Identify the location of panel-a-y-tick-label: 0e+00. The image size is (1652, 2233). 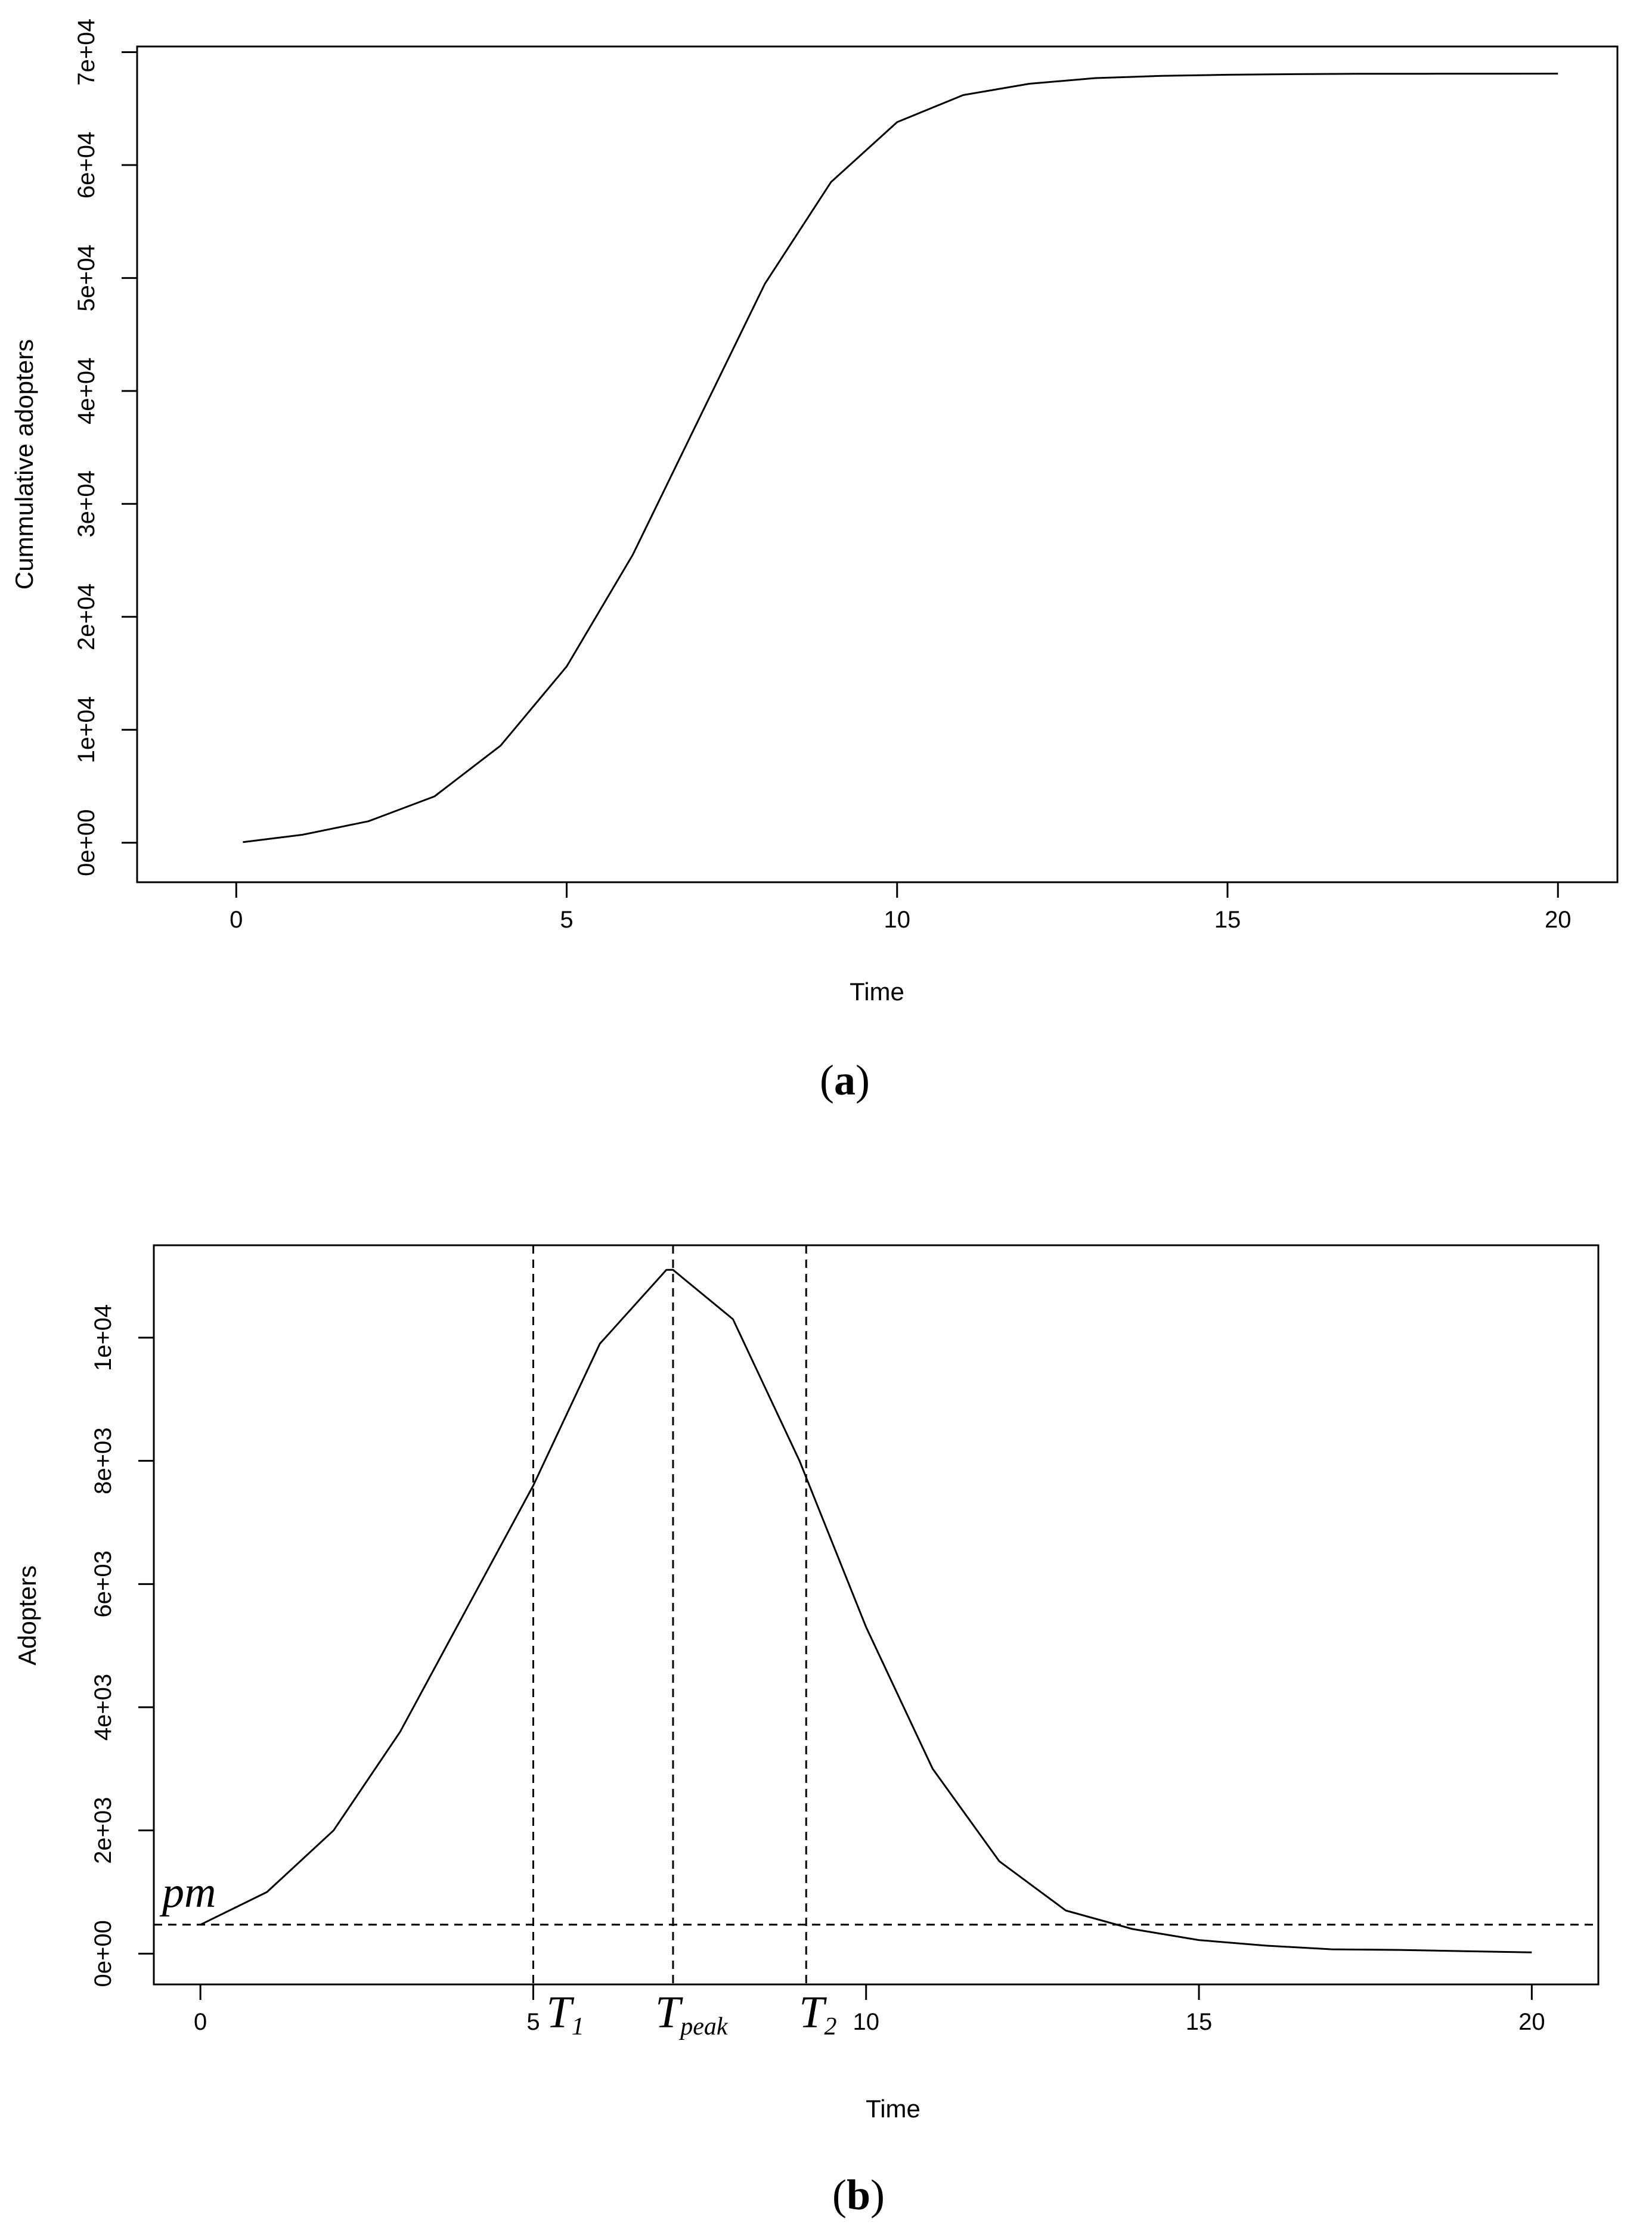
(86, 843).